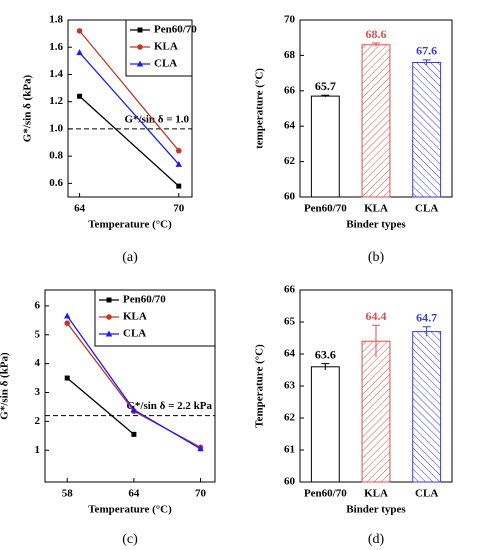  What do you see at coordinates (130, 257) in the screenshot?
I see `caption: (a)` at bounding box center [130, 257].